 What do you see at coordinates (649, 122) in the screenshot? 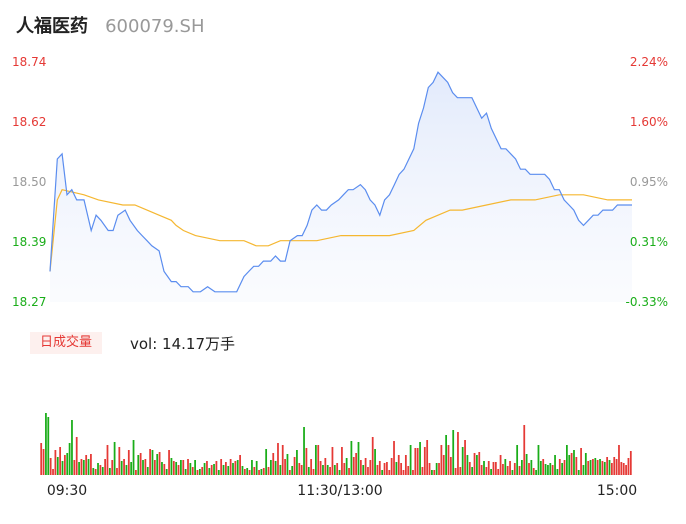
I see `y-right-tick-label: 1.60%` at bounding box center [649, 122].